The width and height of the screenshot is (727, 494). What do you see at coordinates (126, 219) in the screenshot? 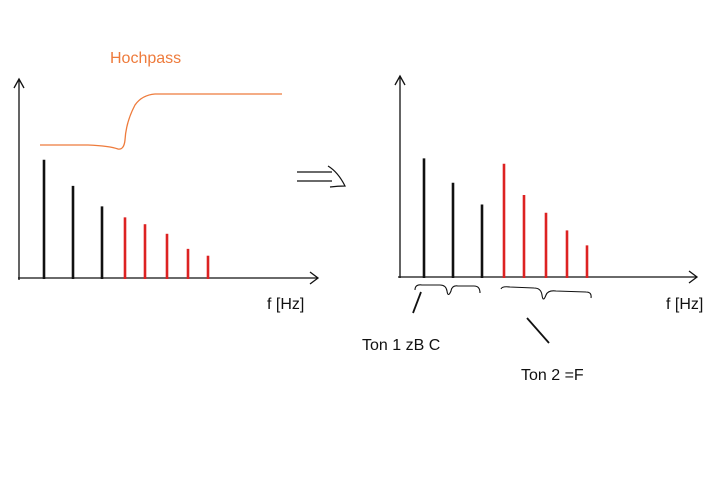
I see `left-harmonic-bars` at bounding box center [126, 219].